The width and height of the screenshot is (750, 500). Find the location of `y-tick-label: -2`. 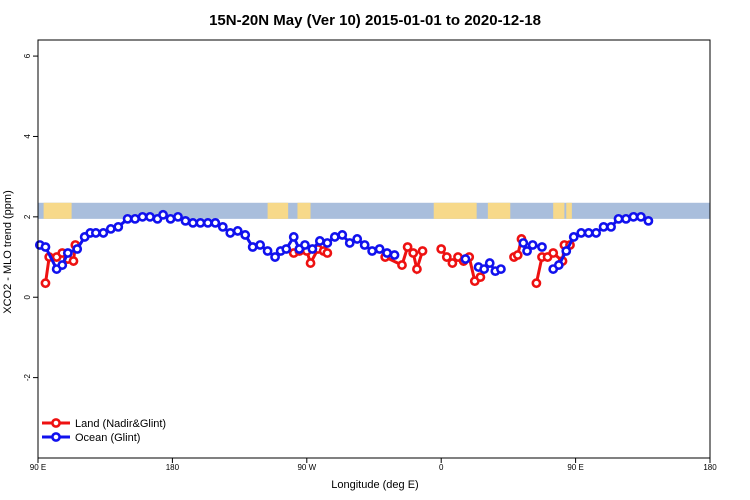

y-tick-label: -2 is located at coordinates (27, 378).